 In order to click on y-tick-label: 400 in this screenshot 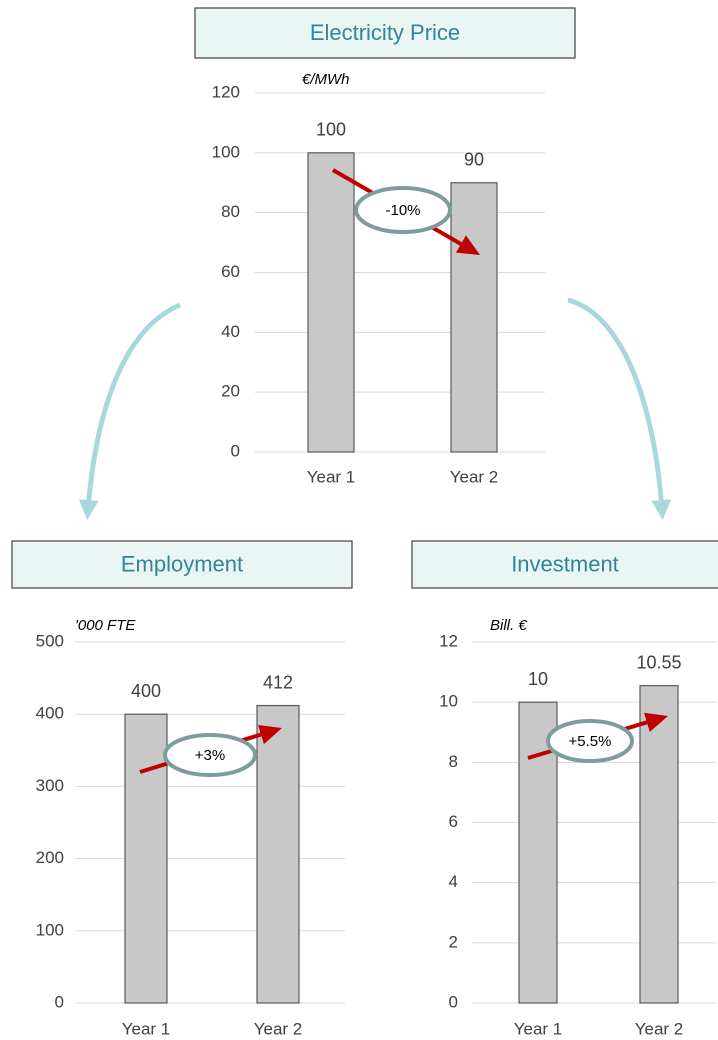, I will do `click(50, 713)`.